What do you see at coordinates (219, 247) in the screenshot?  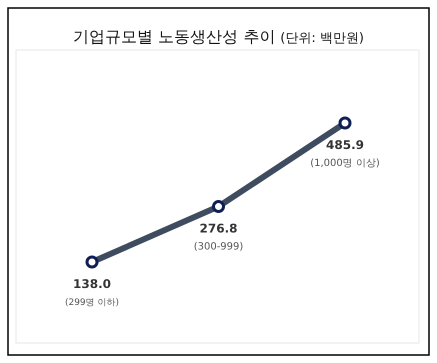 I see `annotation: (300-999)` at bounding box center [219, 247].